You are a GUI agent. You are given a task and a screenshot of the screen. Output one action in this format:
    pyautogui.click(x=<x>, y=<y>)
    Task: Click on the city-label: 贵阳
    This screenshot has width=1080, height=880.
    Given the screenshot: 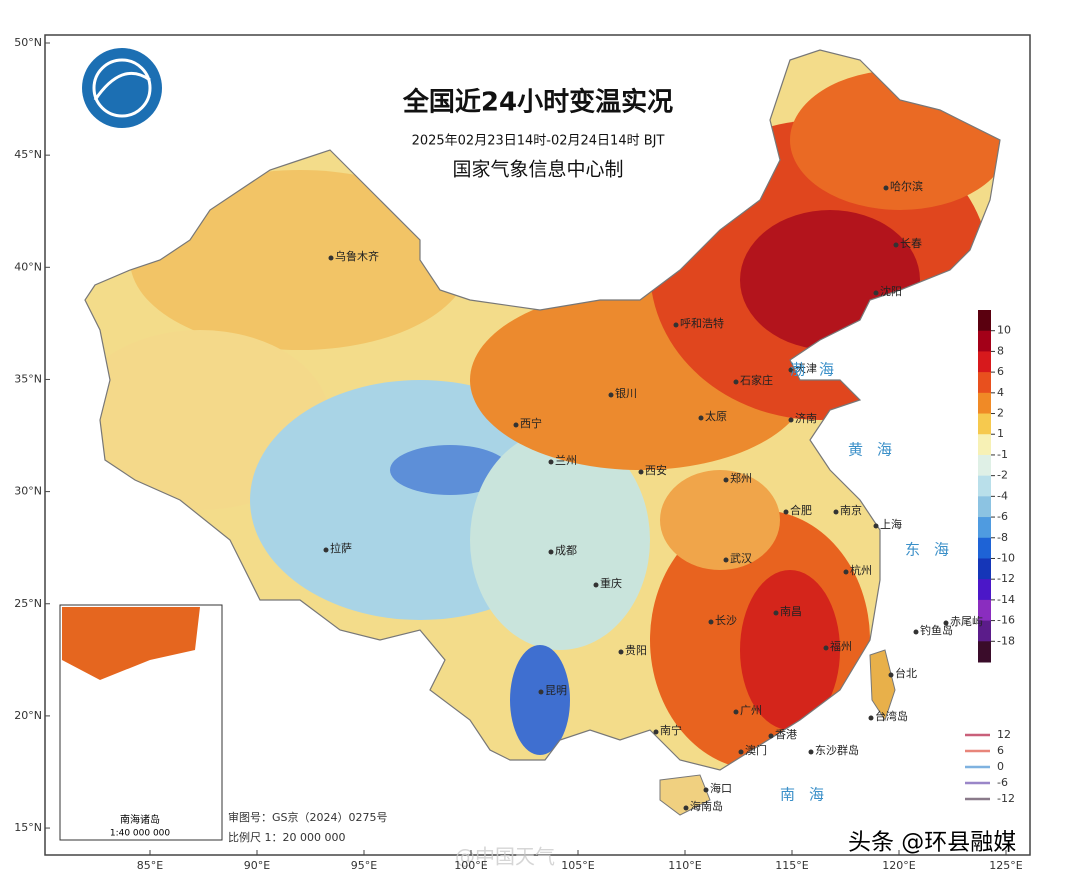 What is the action you would take?
    pyautogui.click(x=636, y=650)
    